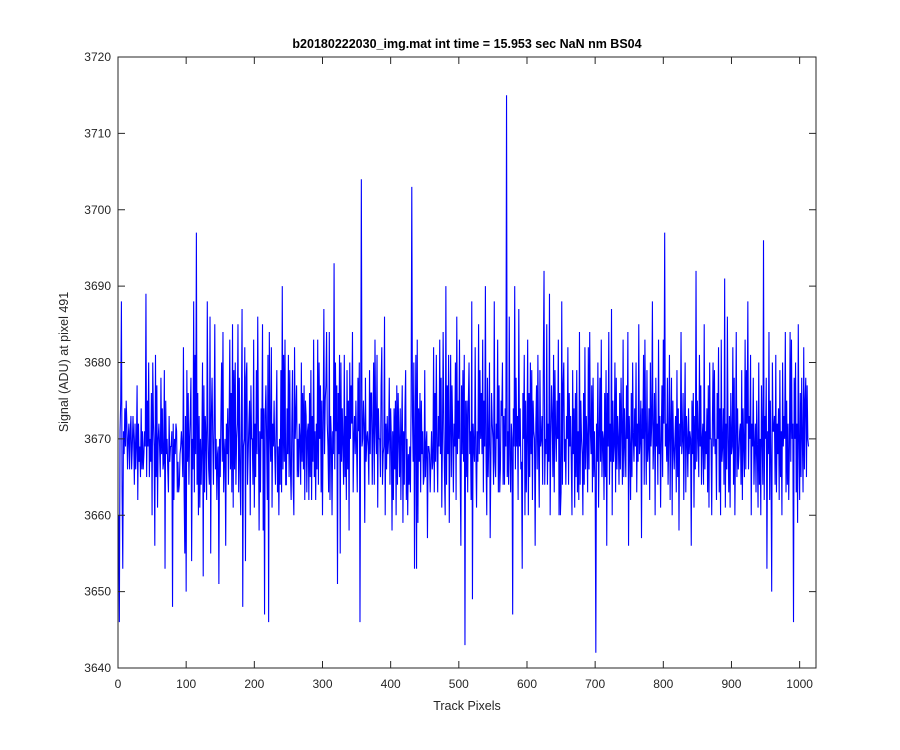 The image size is (900, 750). I want to click on y-tick-label: 3660, so click(97, 515).